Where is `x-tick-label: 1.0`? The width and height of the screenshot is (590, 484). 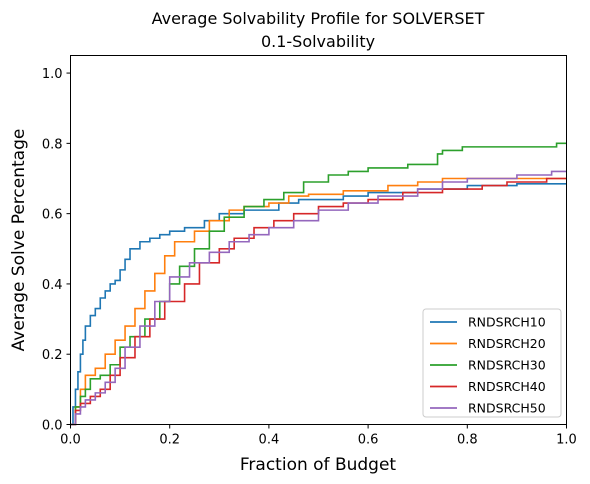 x-tick-label: 1.0 is located at coordinates (566, 440).